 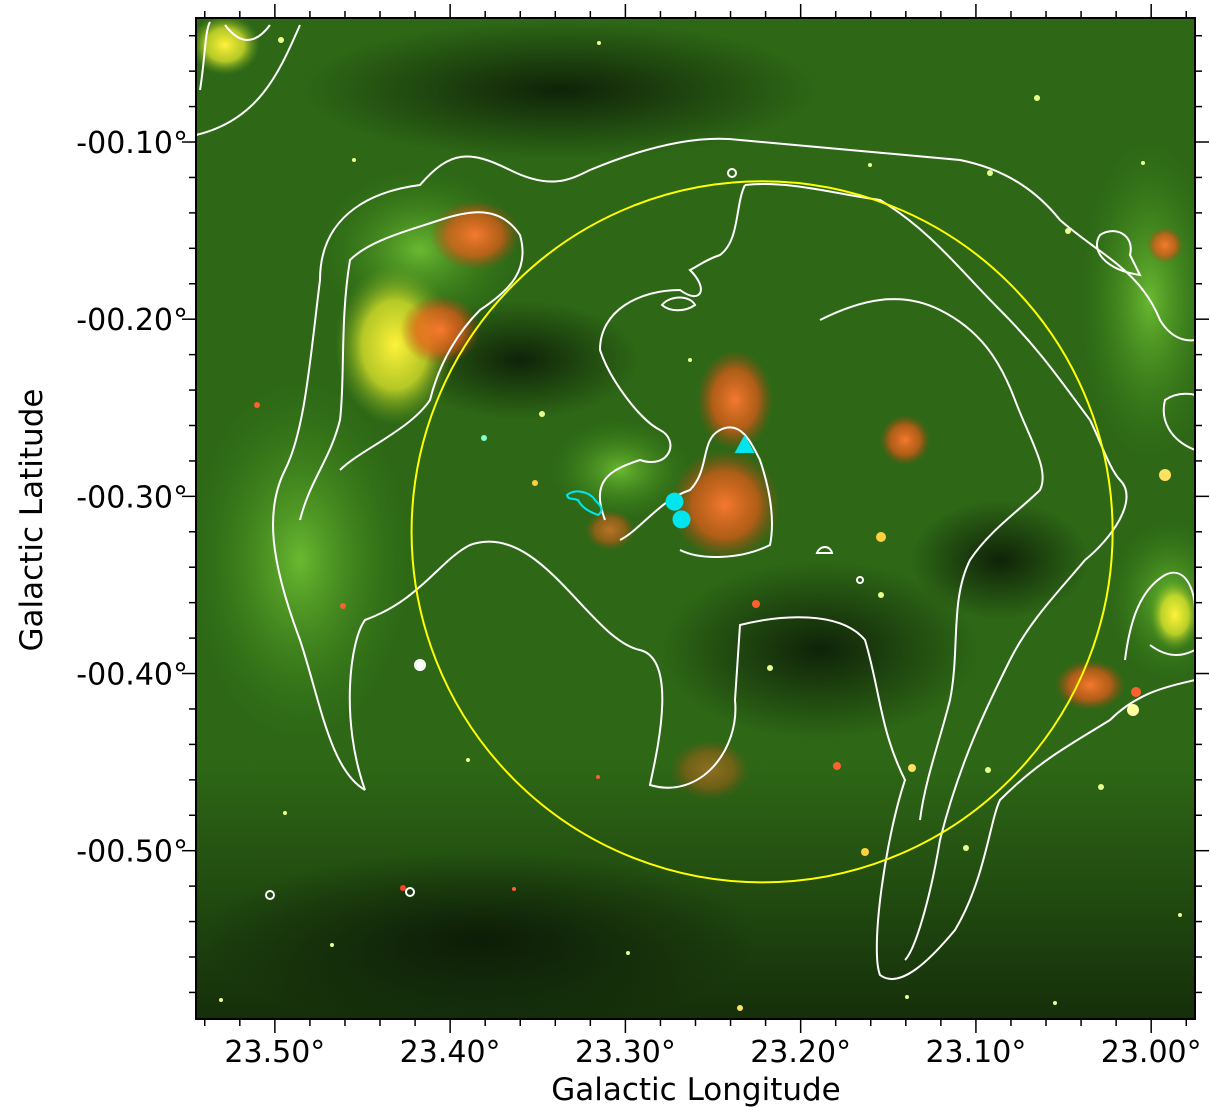 I want to click on green-emission, so click(x=300, y=560).